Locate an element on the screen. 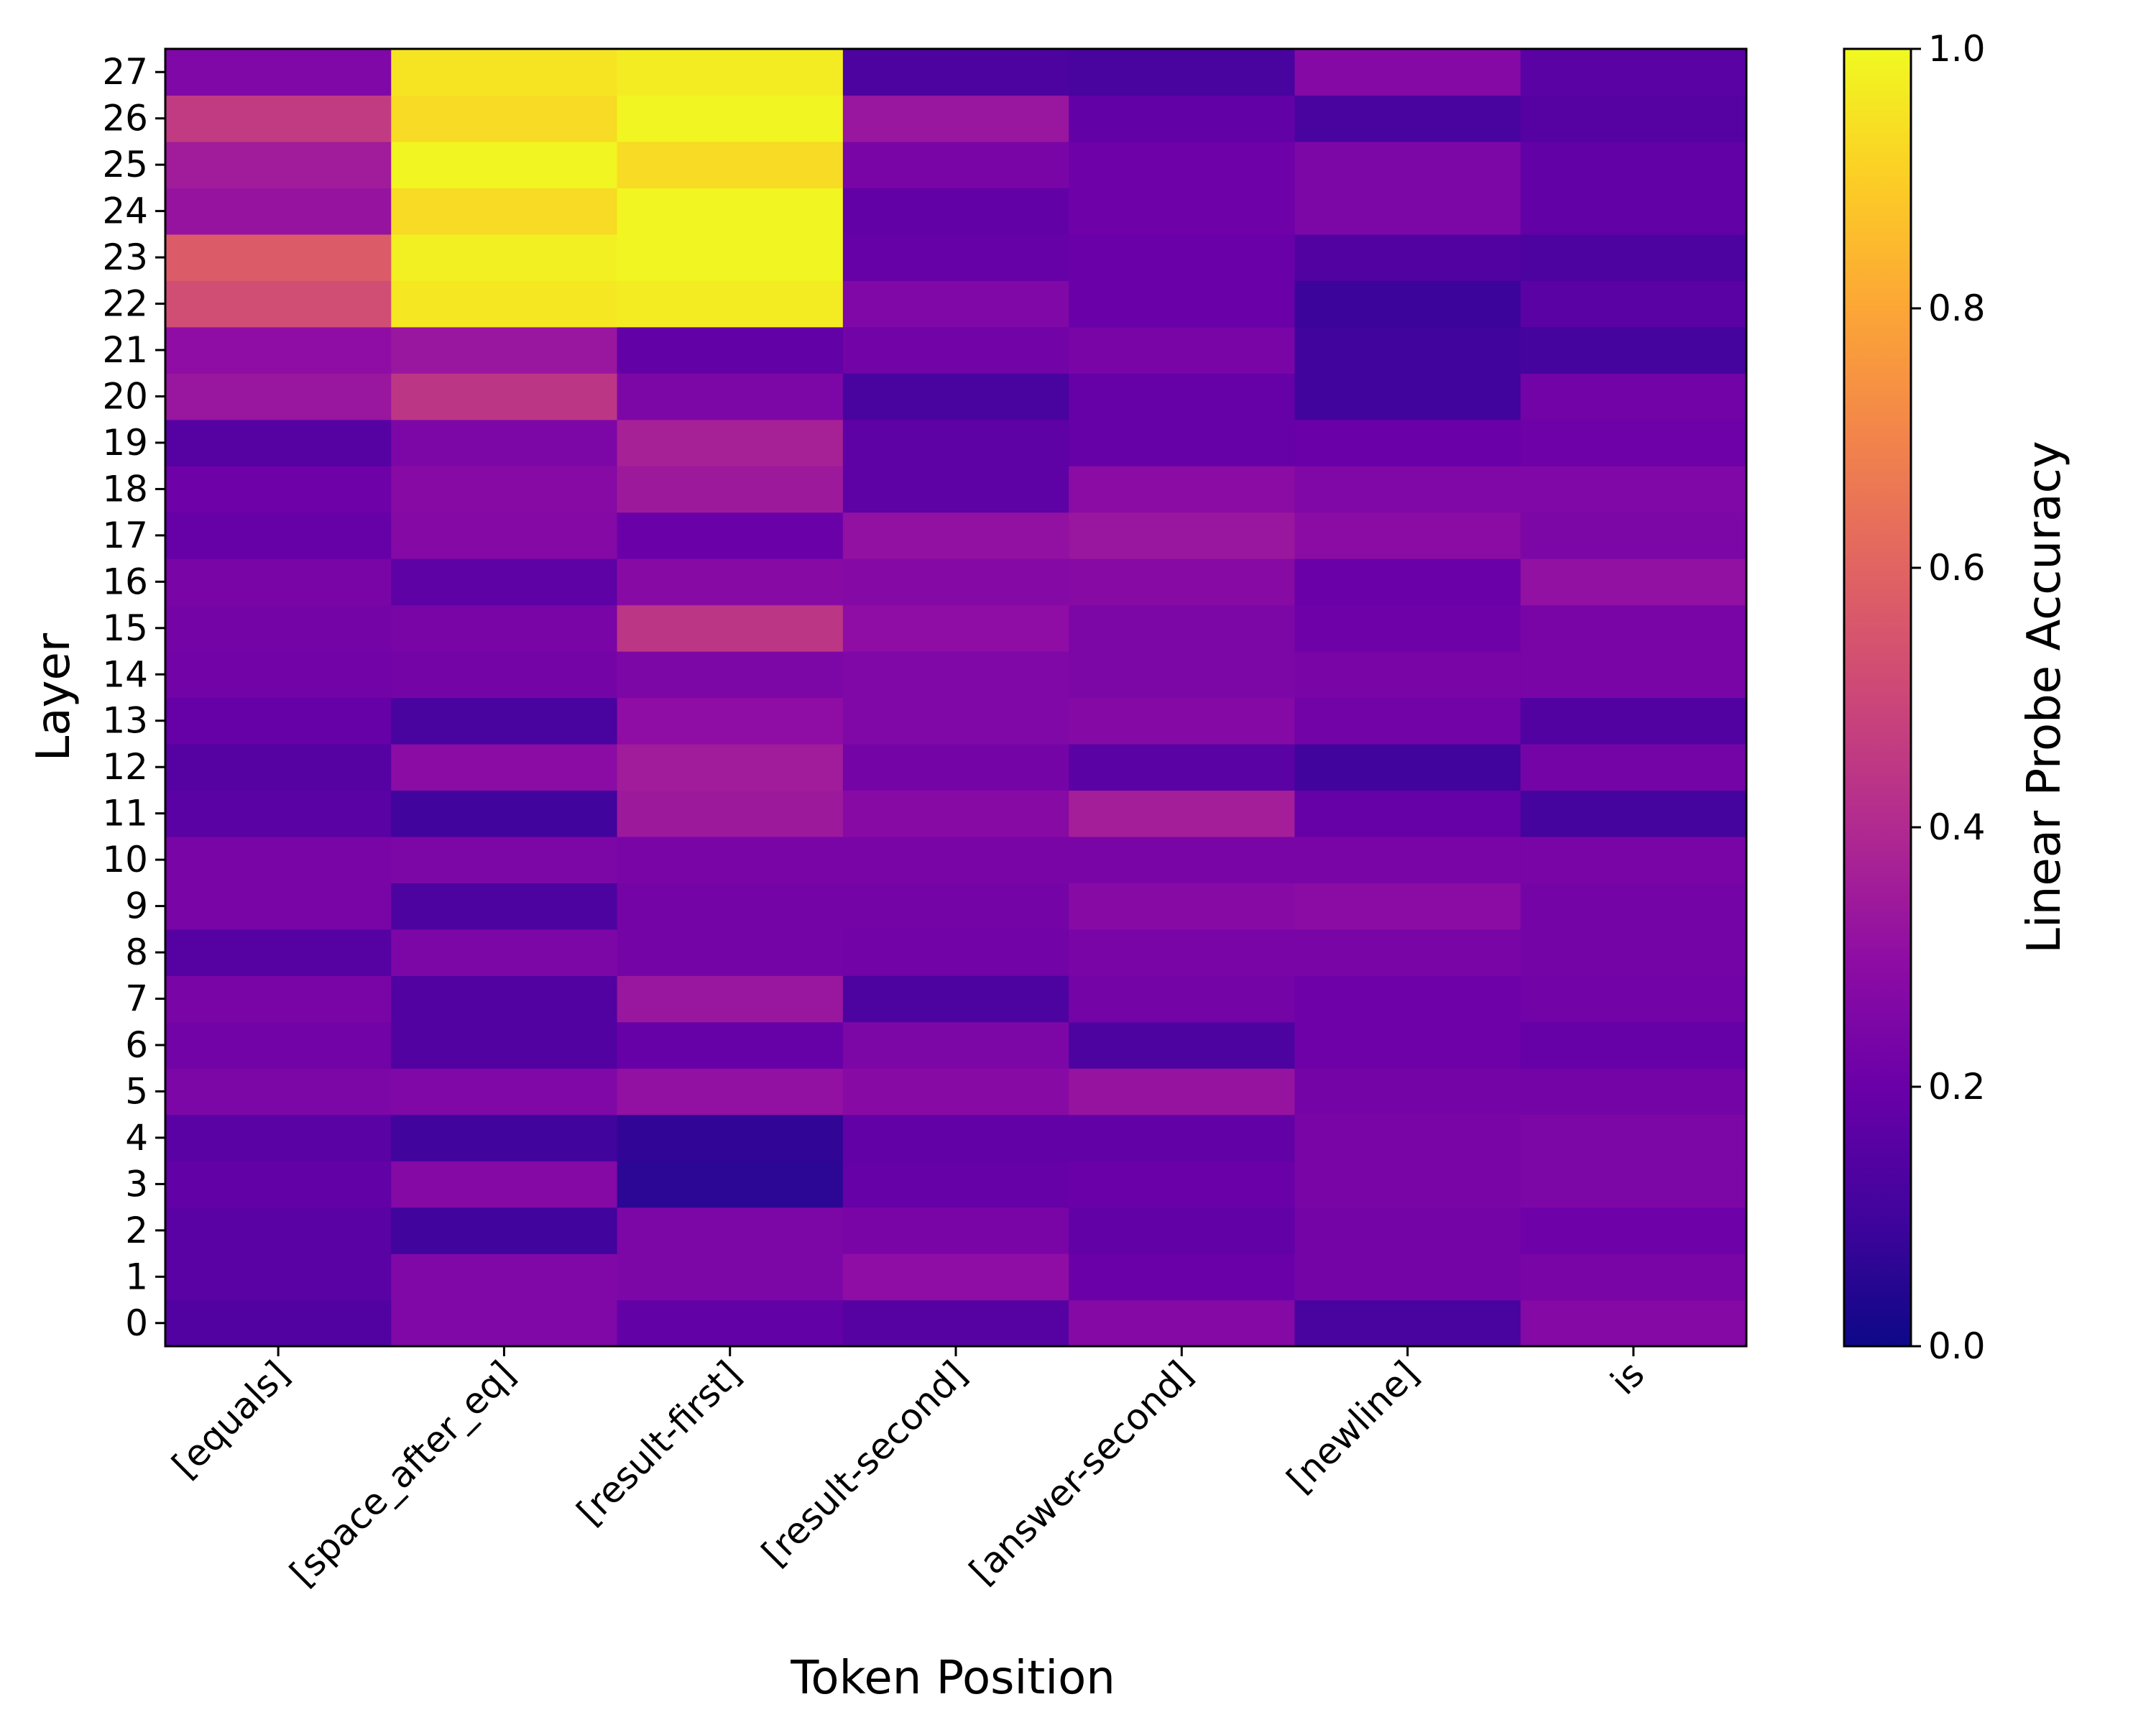  y-tick-label: 27 is located at coordinates (125, 72).